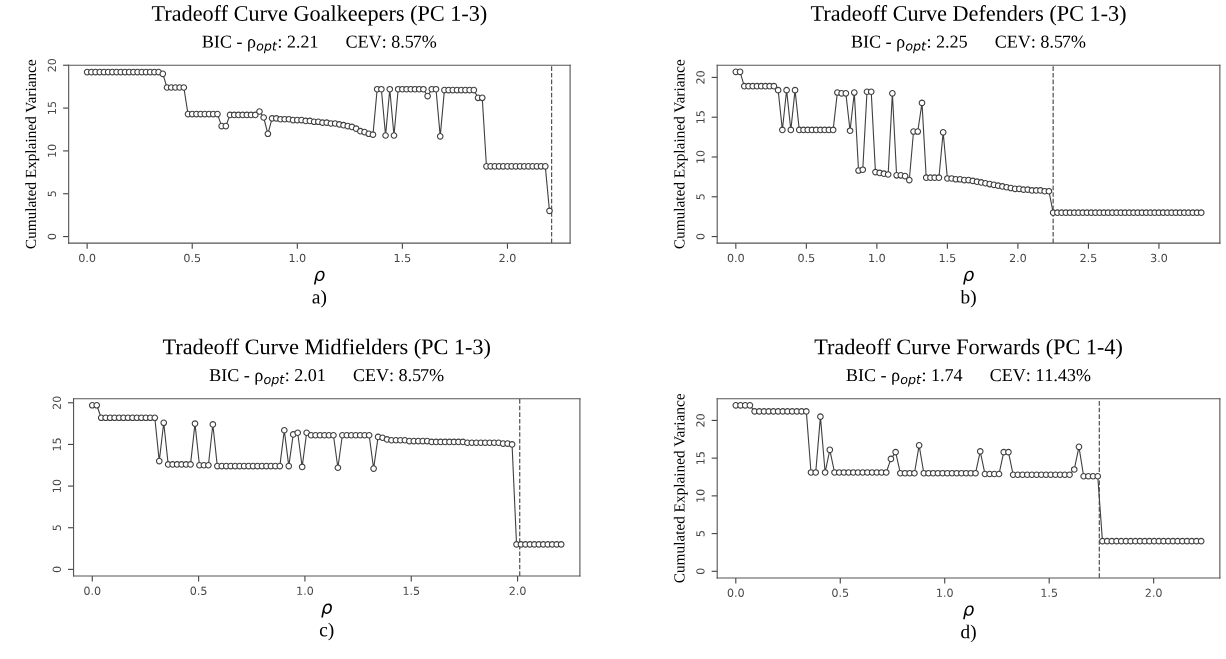 The height and width of the screenshot is (659, 1226). What do you see at coordinates (968, 298) in the screenshot?
I see `text: b)` at bounding box center [968, 298].